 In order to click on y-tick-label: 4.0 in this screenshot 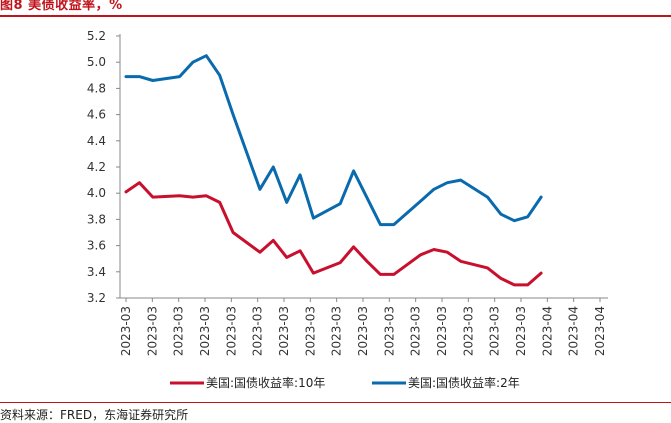, I will do `click(96, 193)`.